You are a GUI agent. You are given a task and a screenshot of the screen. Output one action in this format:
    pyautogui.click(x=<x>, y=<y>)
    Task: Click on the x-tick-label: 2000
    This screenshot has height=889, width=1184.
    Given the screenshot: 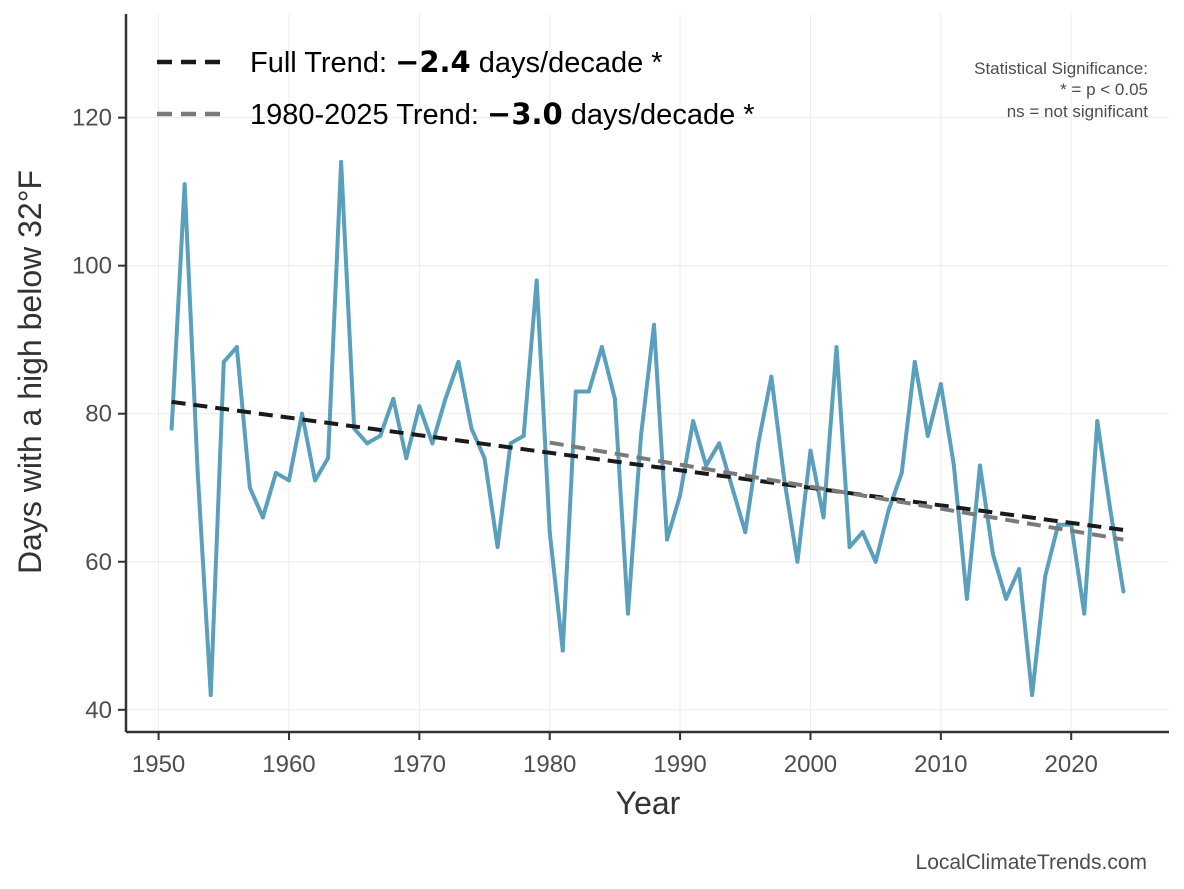 What is the action you would take?
    pyautogui.click(x=810, y=764)
    